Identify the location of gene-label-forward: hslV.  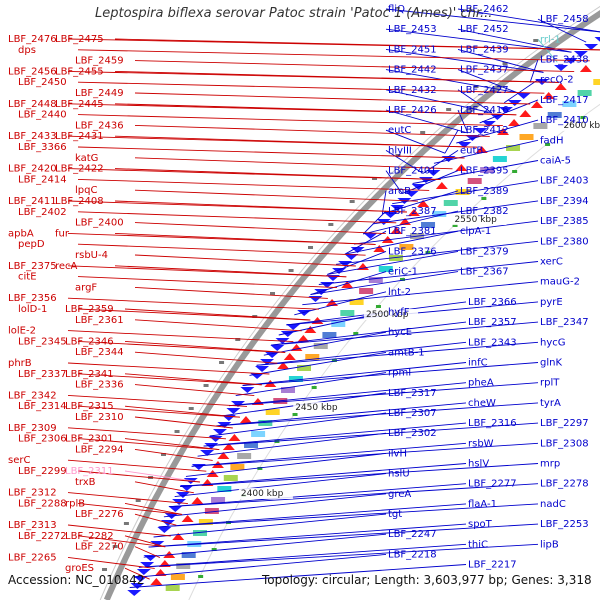
(478, 464).